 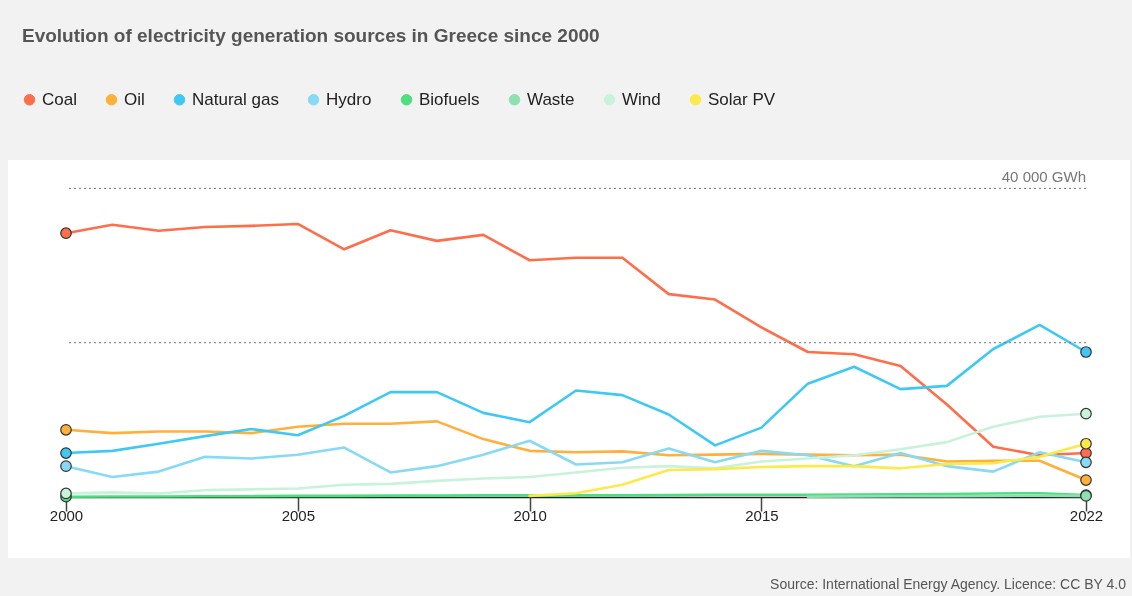 What do you see at coordinates (551, 99) in the screenshot?
I see `legend-label: Waste` at bounding box center [551, 99].